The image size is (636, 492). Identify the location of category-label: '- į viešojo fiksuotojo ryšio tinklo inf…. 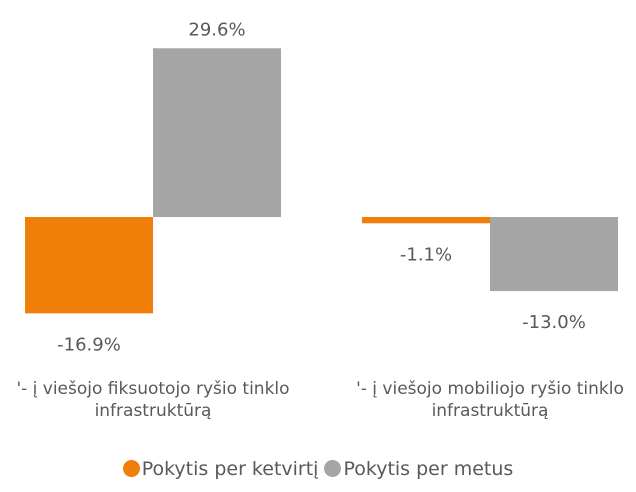
(153, 400).